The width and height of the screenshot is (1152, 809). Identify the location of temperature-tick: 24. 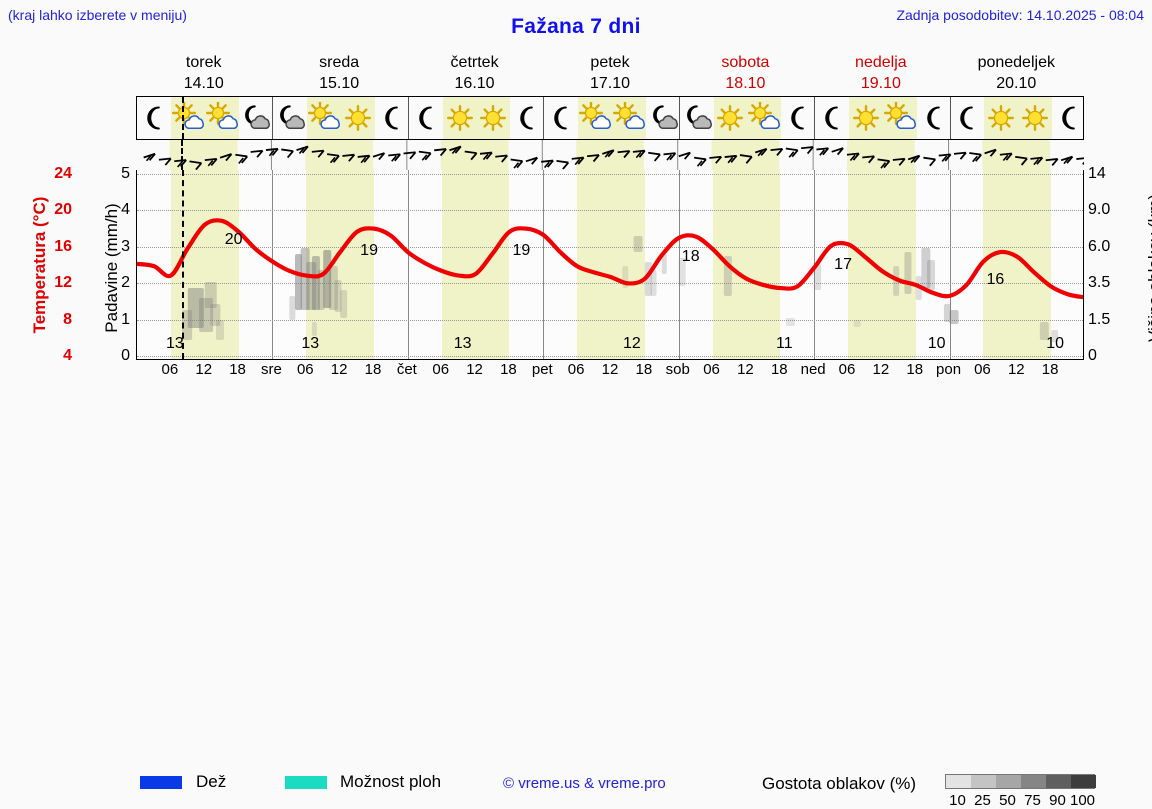
(63, 173).